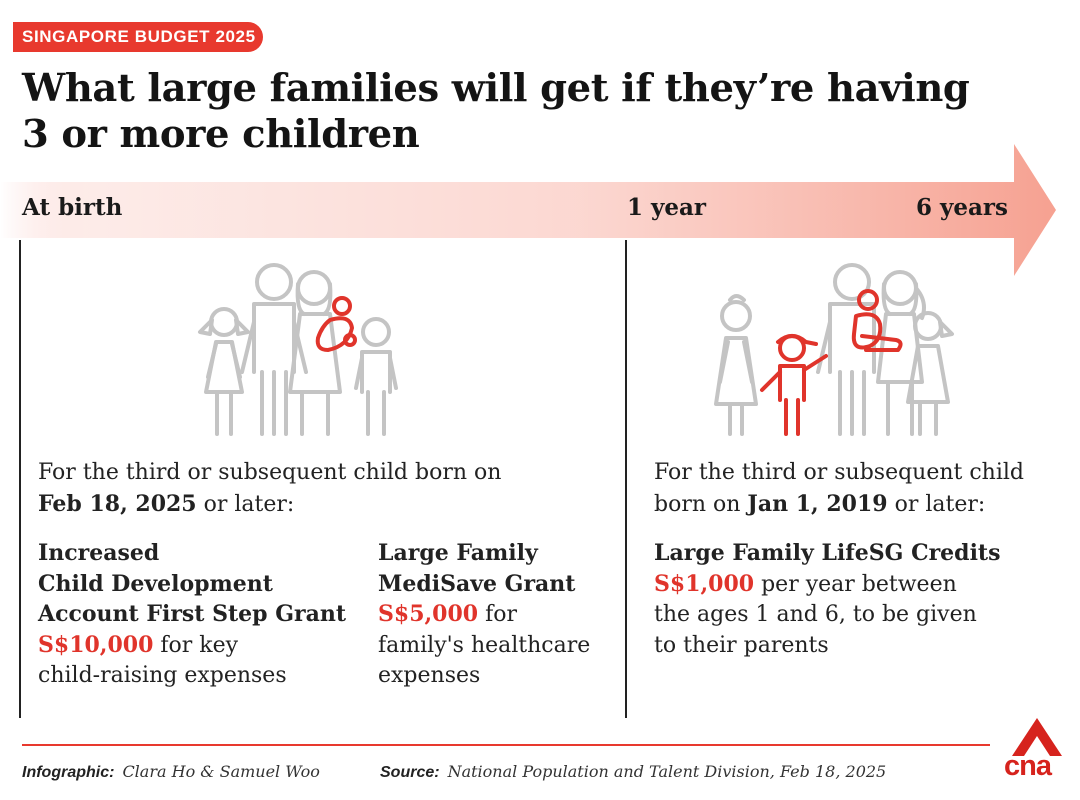  I want to click on grant-3-desc-1: per year between, so click(855, 584).